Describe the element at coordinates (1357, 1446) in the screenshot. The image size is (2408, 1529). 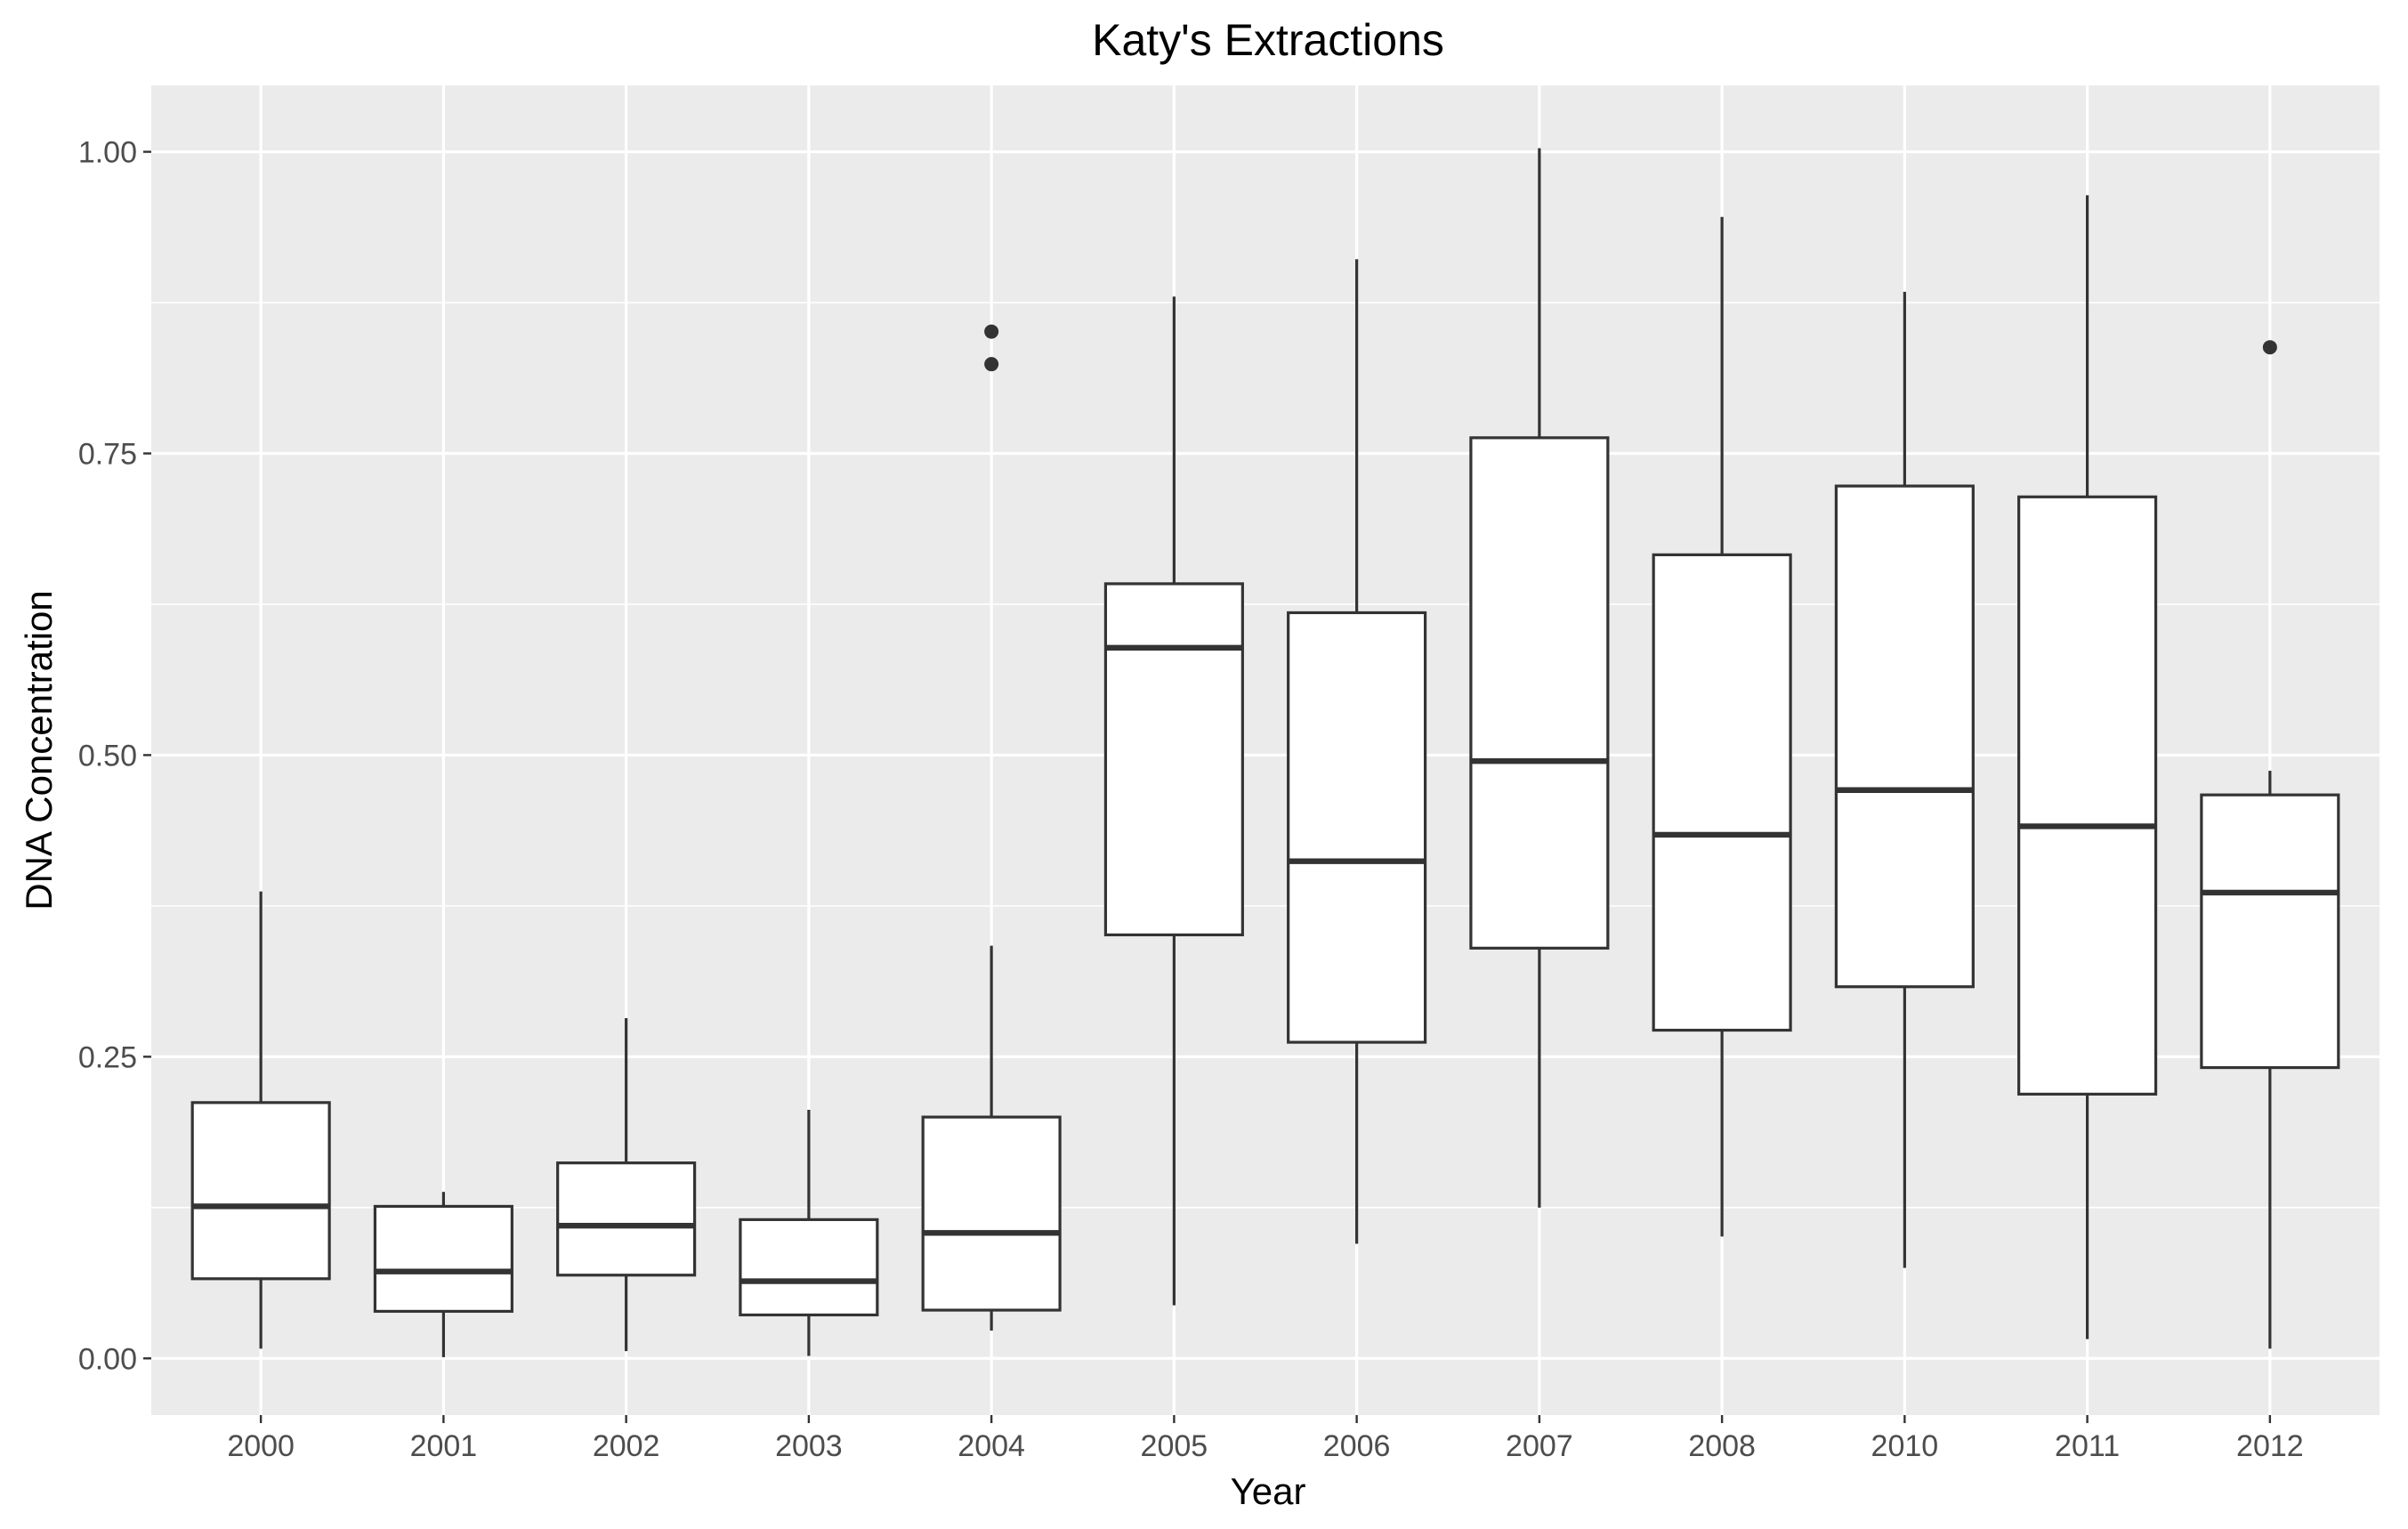
I see `x-tick-label: 2006` at that location.